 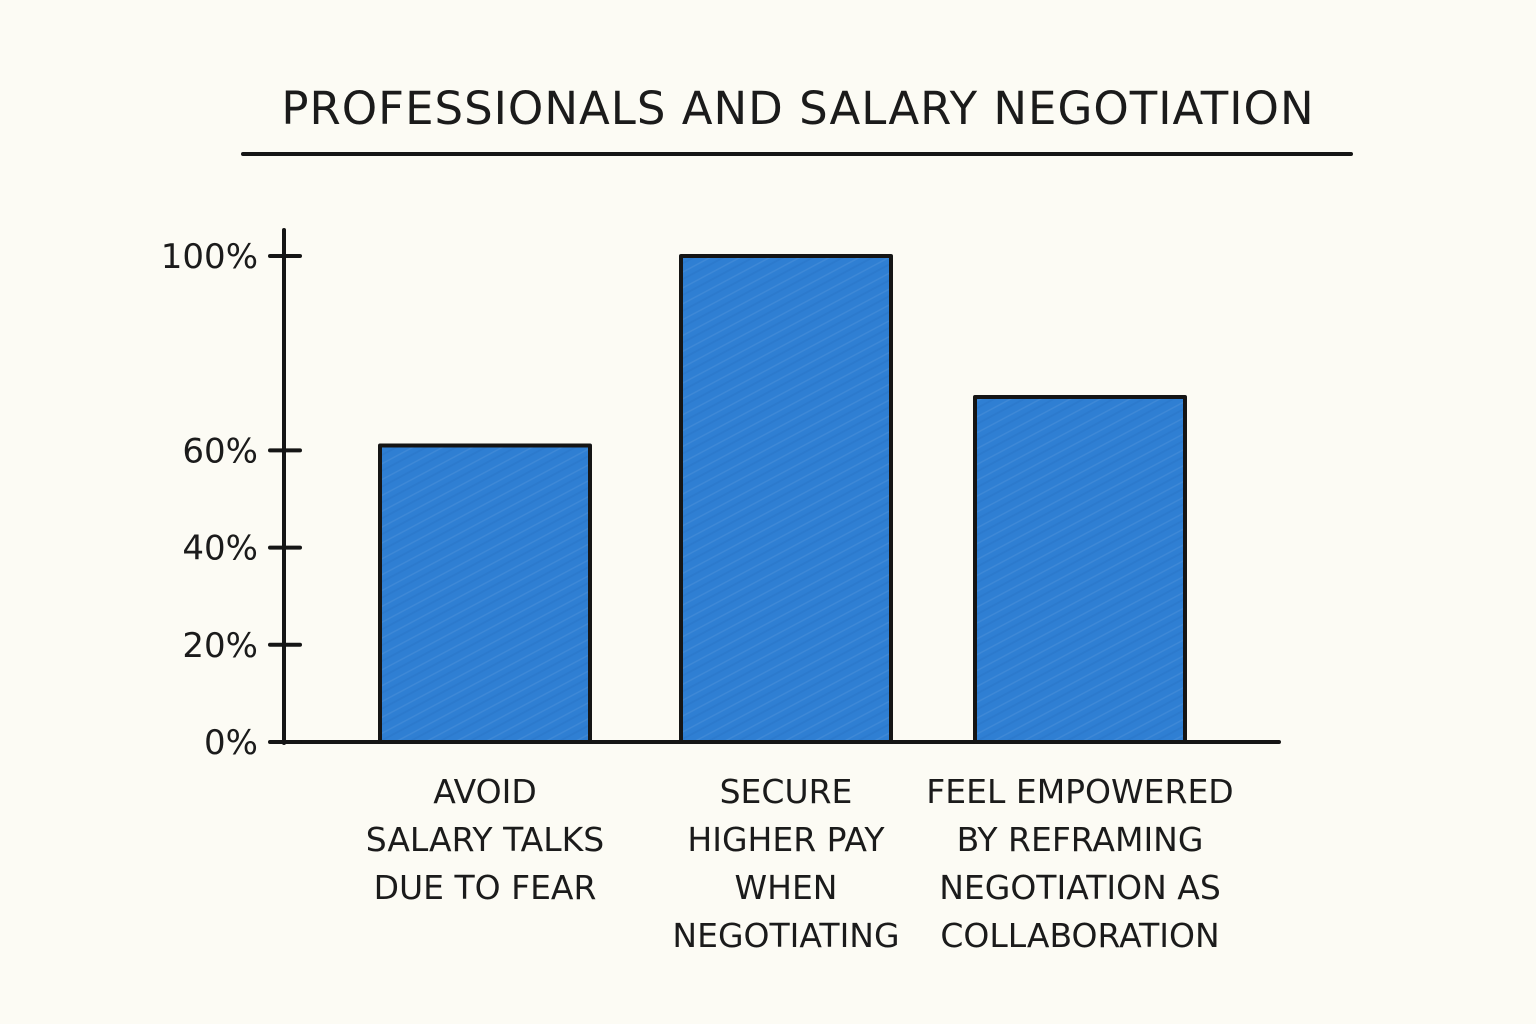 I want to click on category-label-1-line-2: SALARY TALKS, so click(x=485, y=839).